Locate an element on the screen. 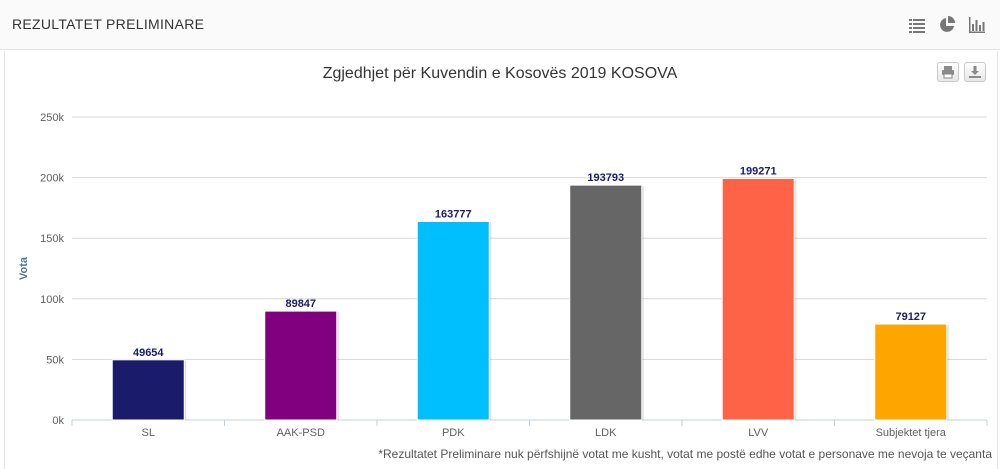 Image resolution: width=1000 pixels, height=469 pixels. data-label: 79127 is located at coordinates (910, 317).